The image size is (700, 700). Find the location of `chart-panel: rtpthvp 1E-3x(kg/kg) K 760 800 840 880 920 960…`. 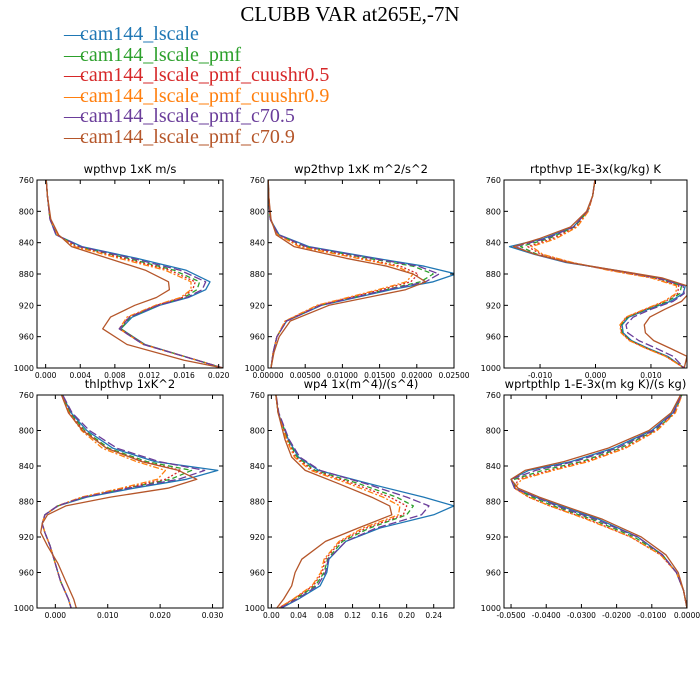

chart-panel: rtpthvp 1E-3x(kg/kg) K 760 800 840 880 920 960… is located at coordinates (584, 271).